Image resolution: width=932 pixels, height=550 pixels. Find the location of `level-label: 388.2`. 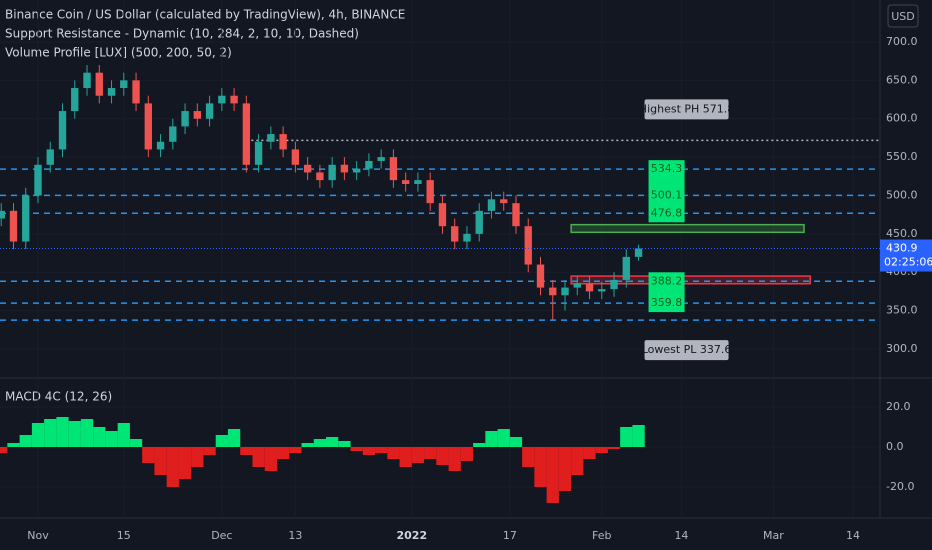

level-label: 388.2 is located at coordinates (667, 280).